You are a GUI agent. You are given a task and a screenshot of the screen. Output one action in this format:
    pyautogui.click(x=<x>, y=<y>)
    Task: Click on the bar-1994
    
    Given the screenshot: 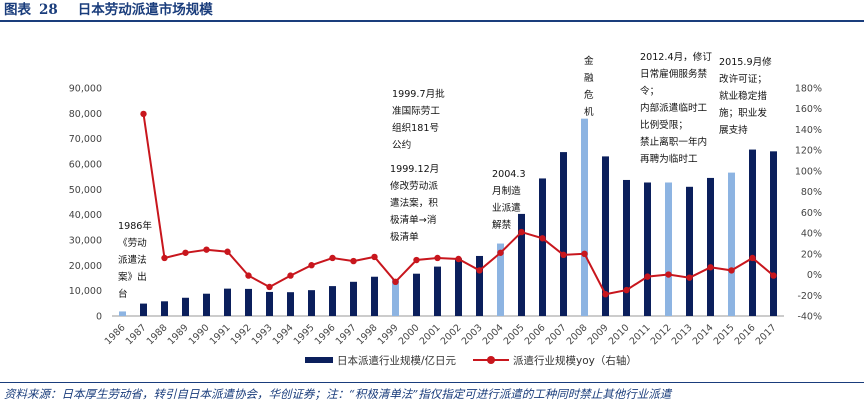 What is the action you would take?
    pyautogui.click(x=290, y=304)
    